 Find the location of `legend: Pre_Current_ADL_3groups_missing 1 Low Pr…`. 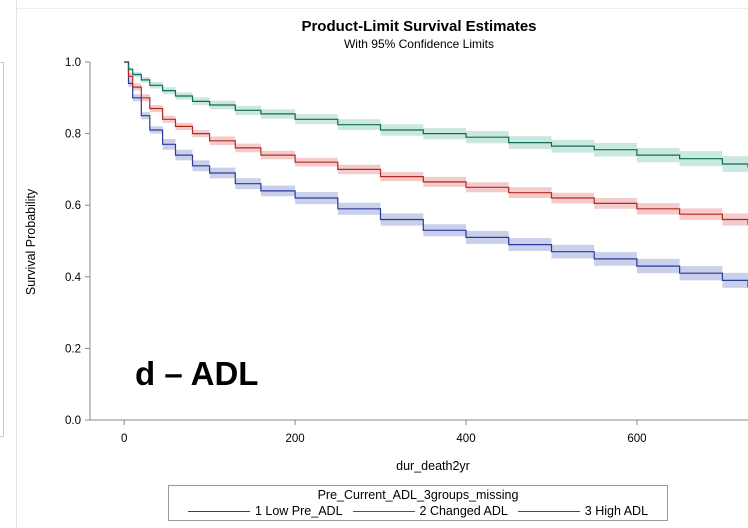

legend: Pre_Current_ADL_3groups_missing 1 Low Pr… is located at coordinates (418, 503).